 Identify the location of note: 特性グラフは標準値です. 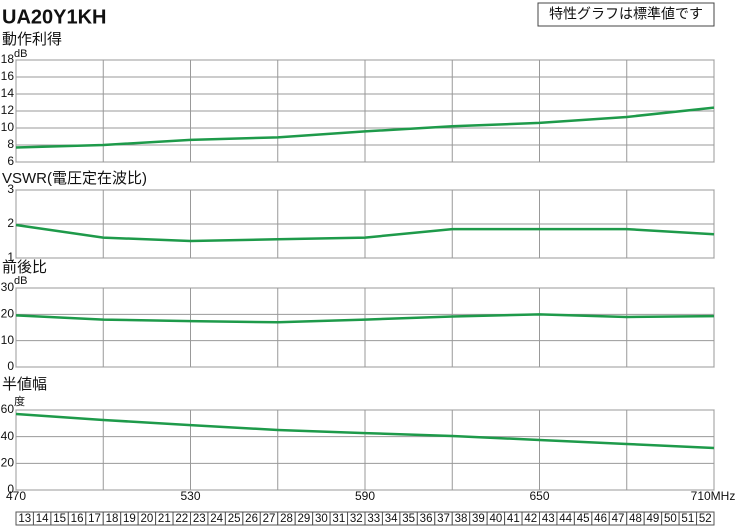
(626, 14).